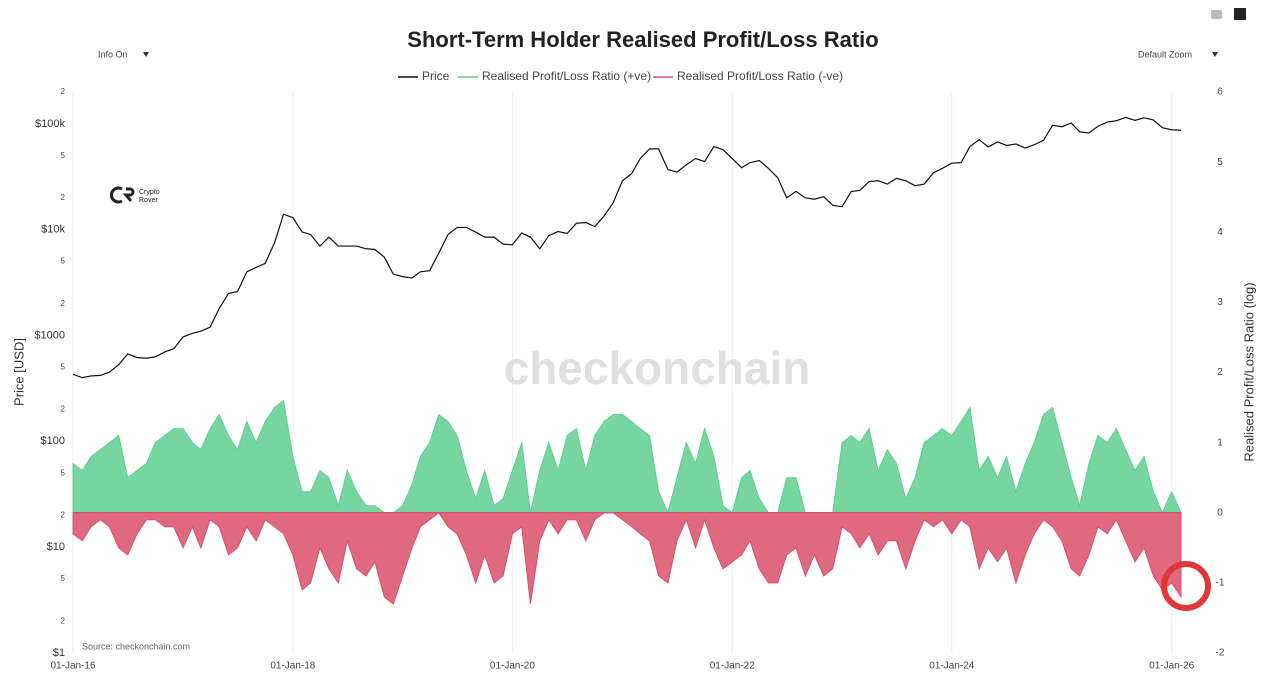  What do you see at coordinates (1220, 512) in the screenshot?
I see `y2-tick-label: 0` at bounding box center [1220, 512].